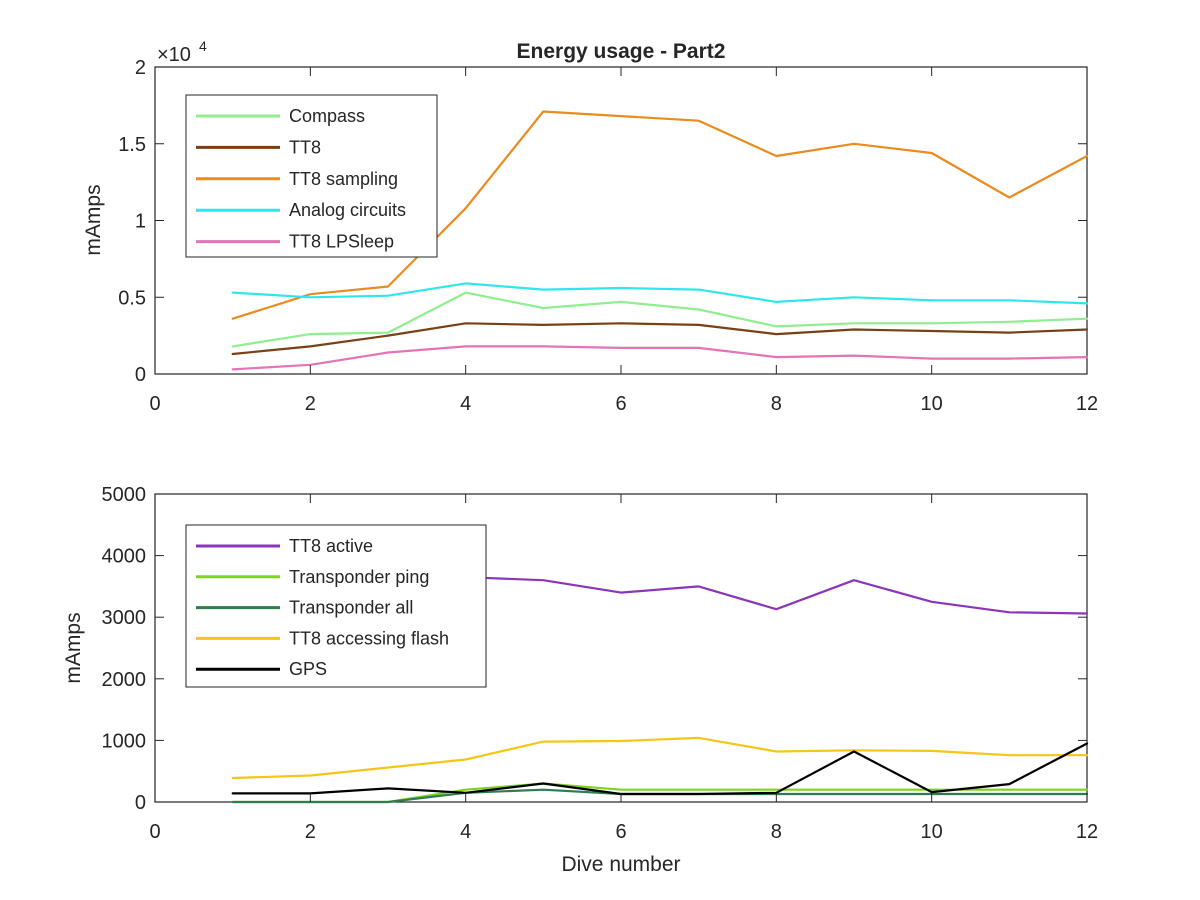  I want to click on y-tick-label: 5000, so click(124, 495).